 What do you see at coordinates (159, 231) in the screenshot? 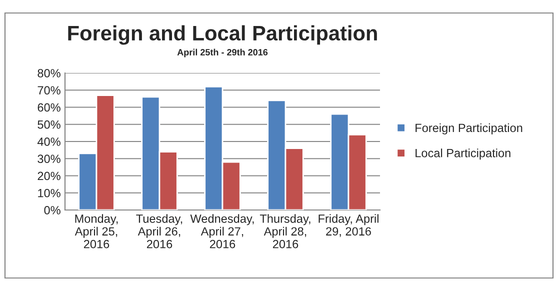
I see `x-tick-label: Tuesday, April 26, 2016` at bounding box center [159, 231].